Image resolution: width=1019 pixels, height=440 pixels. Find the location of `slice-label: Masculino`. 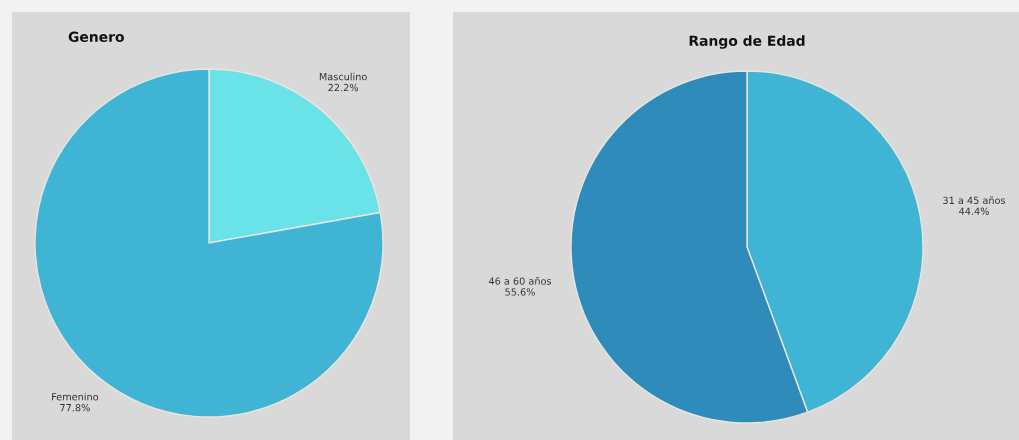

slice-label: Masculino is located at coordinates (343, 76).